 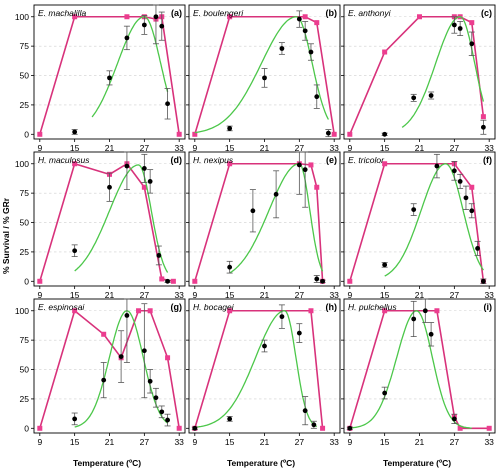 What do you see at coordinates (62, 13) in the screenshot?
I see `species-label: E. machalilla` at bounding box center [62, 13].